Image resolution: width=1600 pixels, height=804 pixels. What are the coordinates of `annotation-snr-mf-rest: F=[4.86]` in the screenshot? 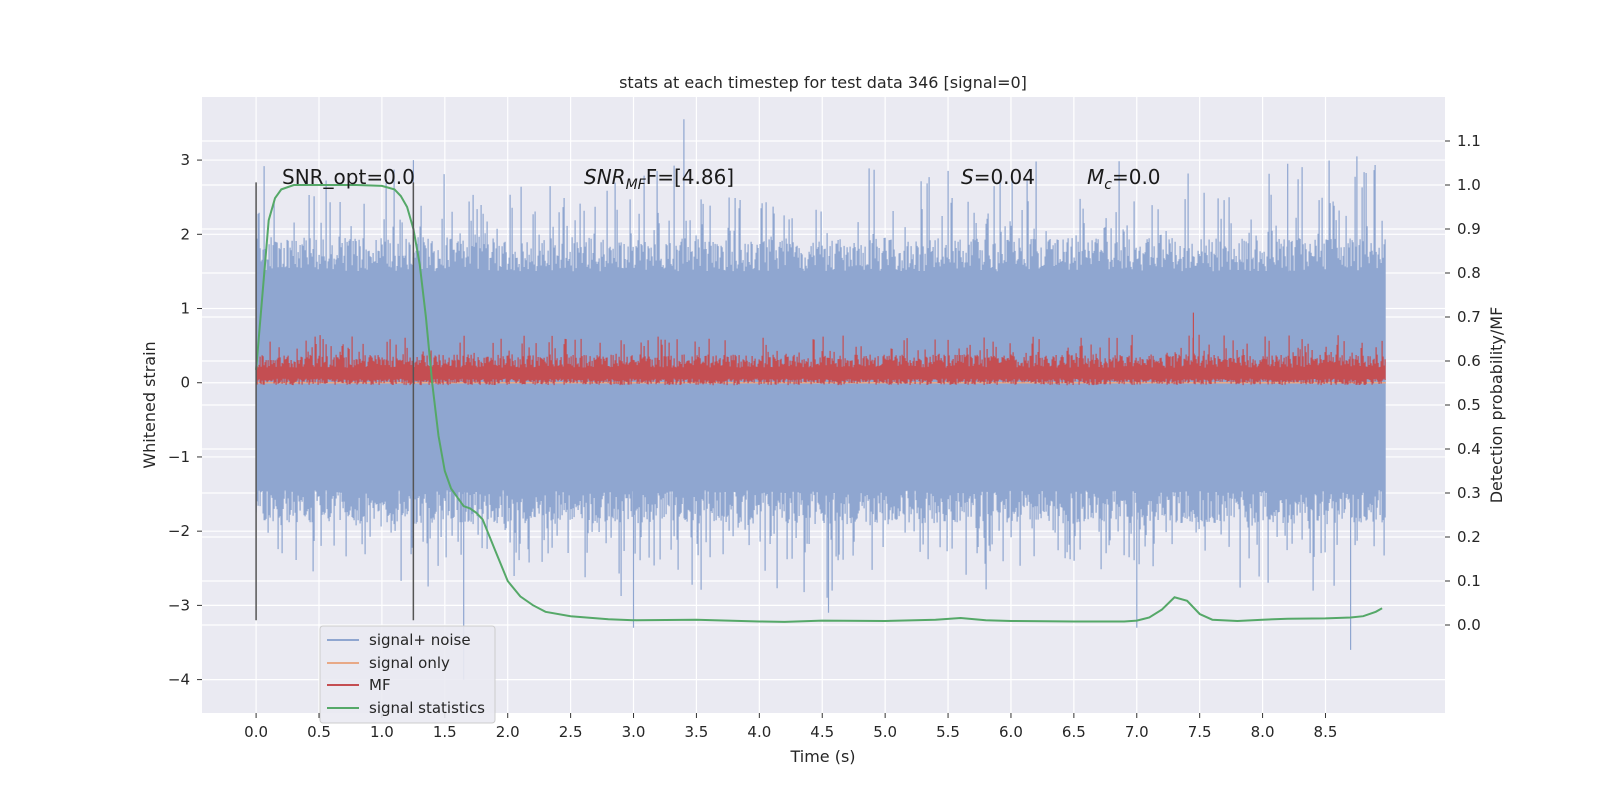 It's located at (690, 177).